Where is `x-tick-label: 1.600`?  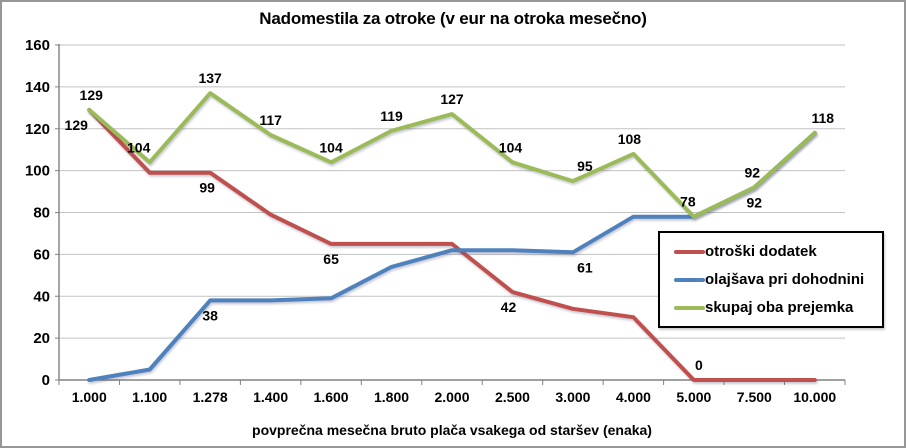
x-tick-label: 1.600 is located at coordinates (331, 397).